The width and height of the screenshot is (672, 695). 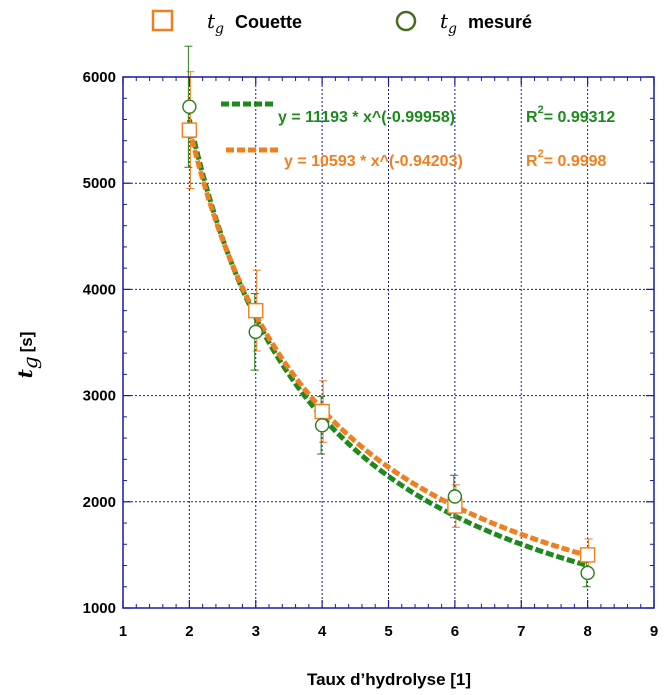 I want to click on x-tick-label: 8, so click(x=587, y=631).